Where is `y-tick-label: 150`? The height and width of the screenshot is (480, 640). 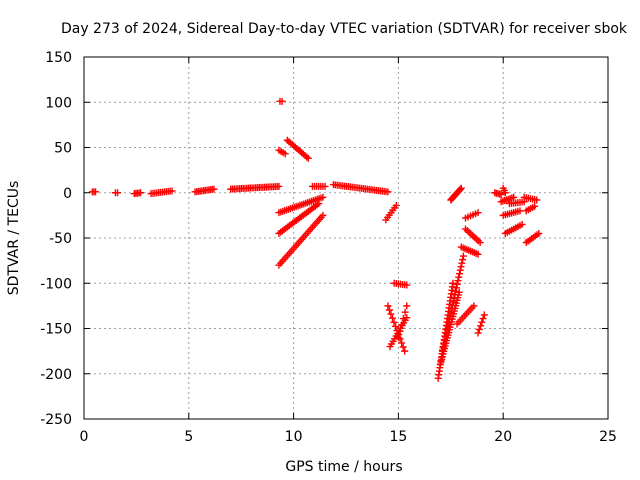
y-tick-label: 150 is located at coordinates (58, 58).